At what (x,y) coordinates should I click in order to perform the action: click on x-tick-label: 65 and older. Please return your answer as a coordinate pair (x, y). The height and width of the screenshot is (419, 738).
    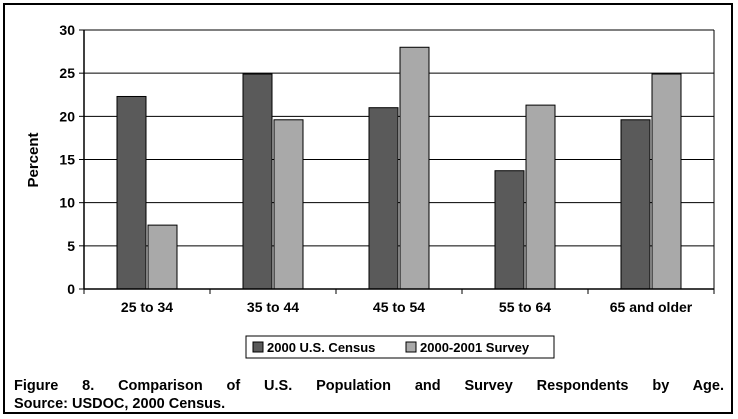
    Looking at the image, I should click on (651, 307).